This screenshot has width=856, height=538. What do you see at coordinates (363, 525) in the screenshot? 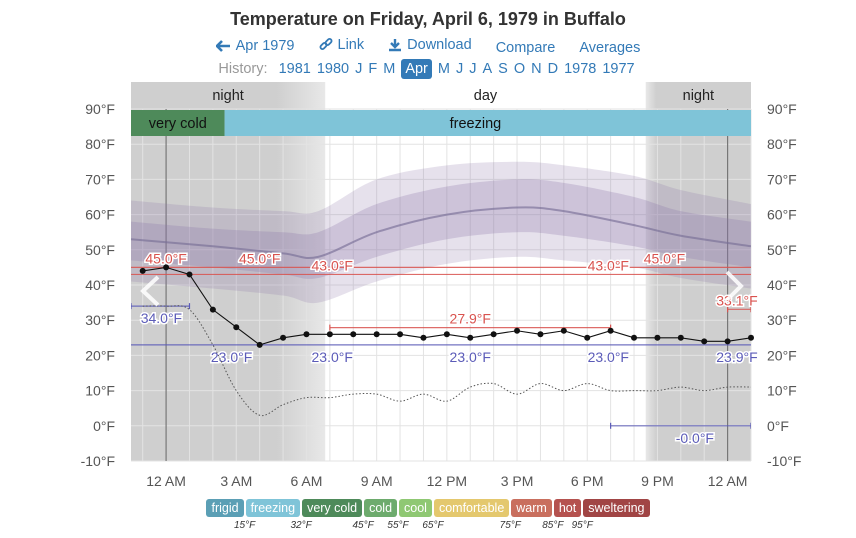
I see `legend-threshold-2: 45°F` at bounding box center [363, 525].